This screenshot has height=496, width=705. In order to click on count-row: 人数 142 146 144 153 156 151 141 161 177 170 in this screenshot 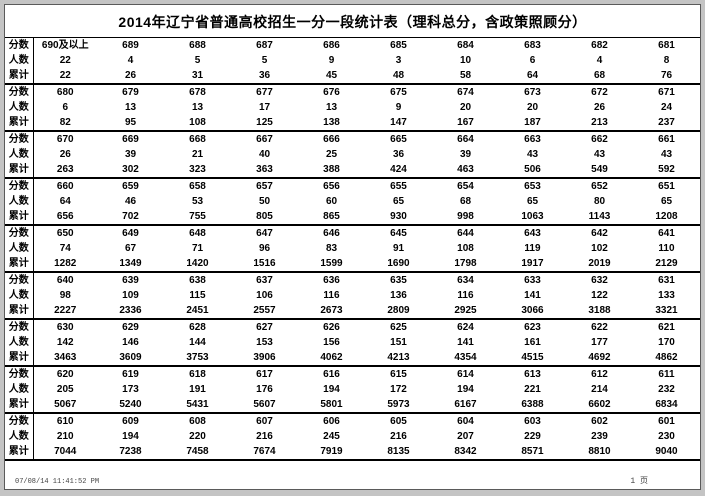, I will do `click(352, 342)`.